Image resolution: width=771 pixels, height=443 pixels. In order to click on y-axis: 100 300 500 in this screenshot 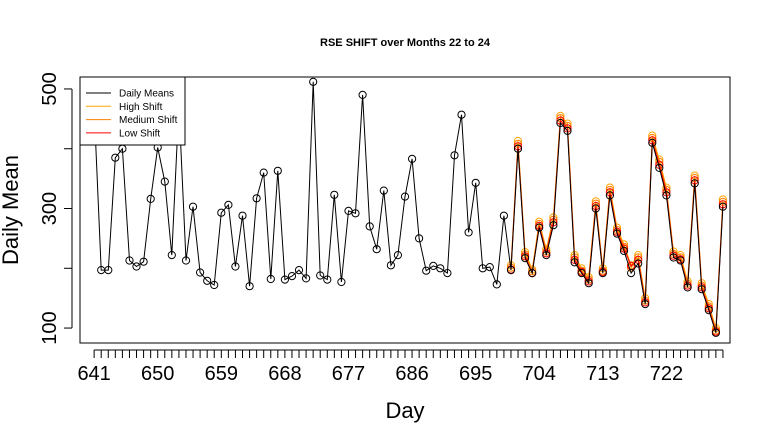, I will do `click(56, 208)`.